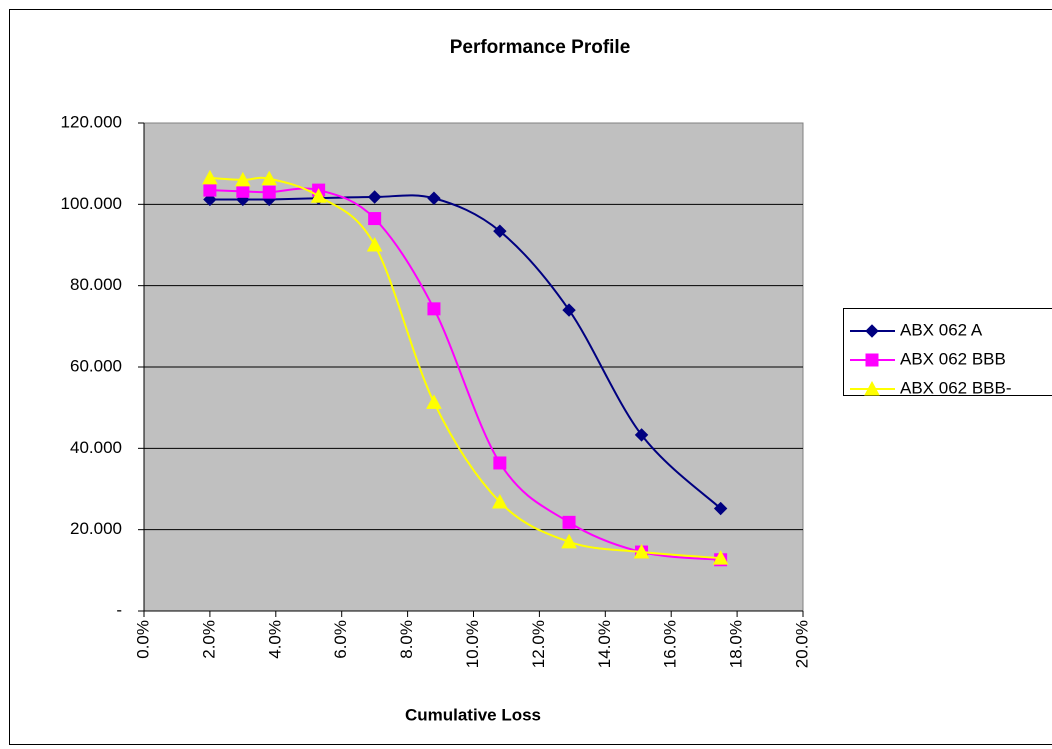 The image size is (1052, 749). Describe the element at coordinates (340, 639) in the screenshot. I see `x-tick-label: 6.0%` at that location.